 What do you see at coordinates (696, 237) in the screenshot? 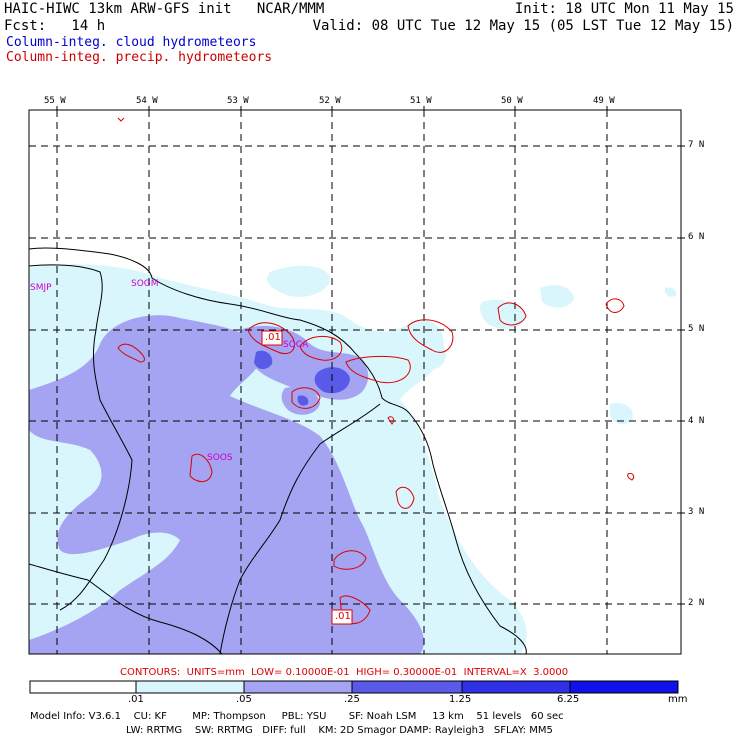
I see `lat-label-6n: 6 N` at bounding box center [696, 237].